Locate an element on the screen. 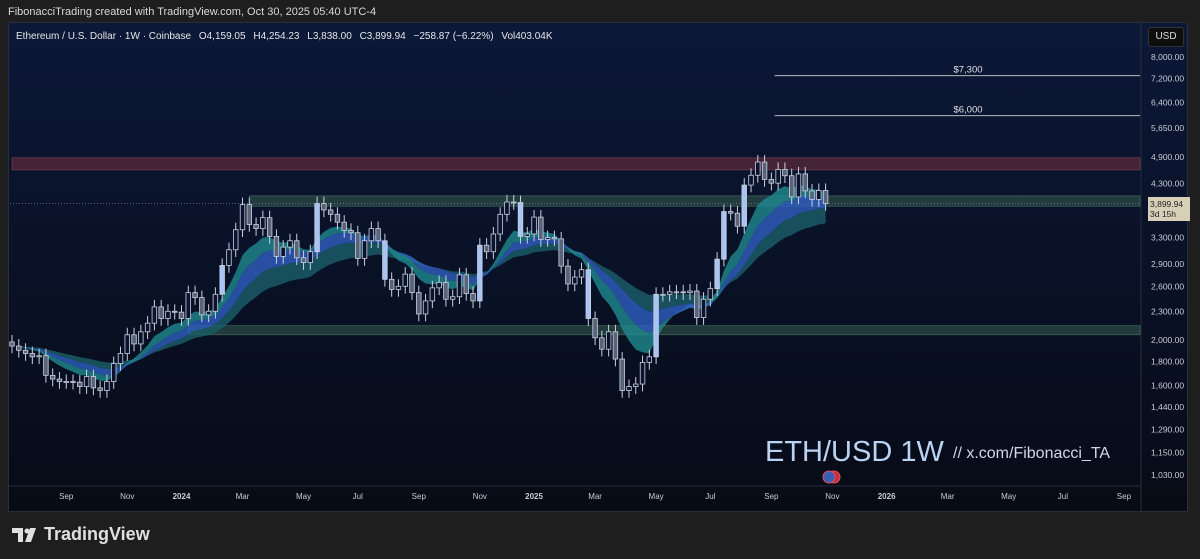 The image size is (1200, 559). y-tick-label: 1,030.00 is located at coordinates (1167, 475).